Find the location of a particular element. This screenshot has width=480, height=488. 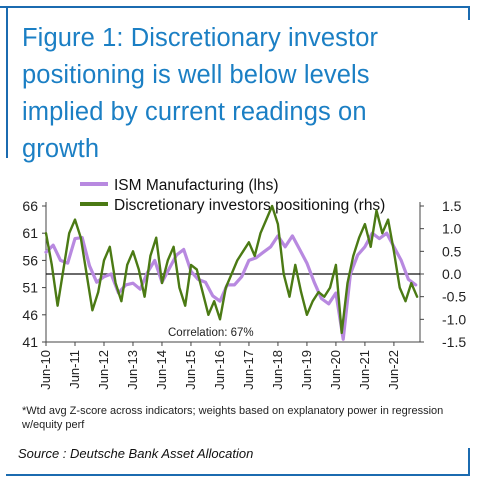

y-left-tick-label: 51 is located at coordinates (30, 288).